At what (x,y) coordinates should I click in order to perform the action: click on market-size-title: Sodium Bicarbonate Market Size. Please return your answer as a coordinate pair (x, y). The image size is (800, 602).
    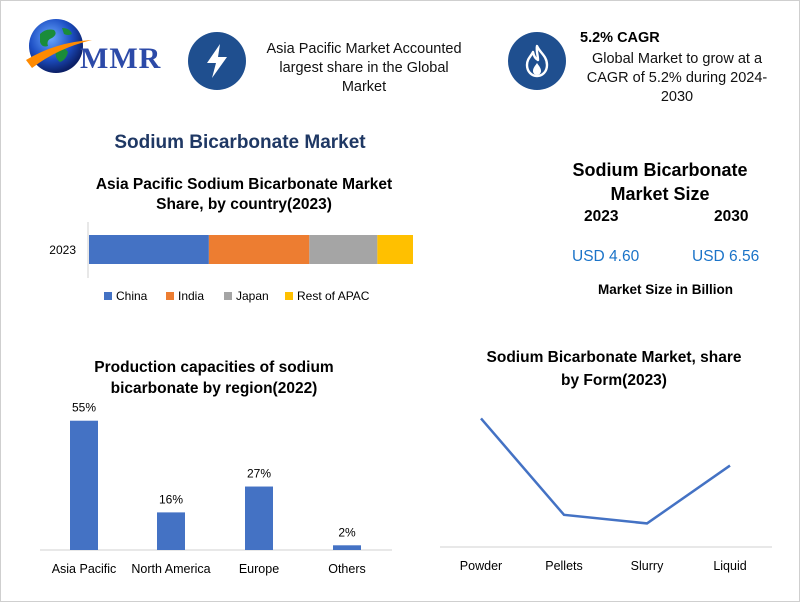
    Looking at the image, I should click on (660, 182).